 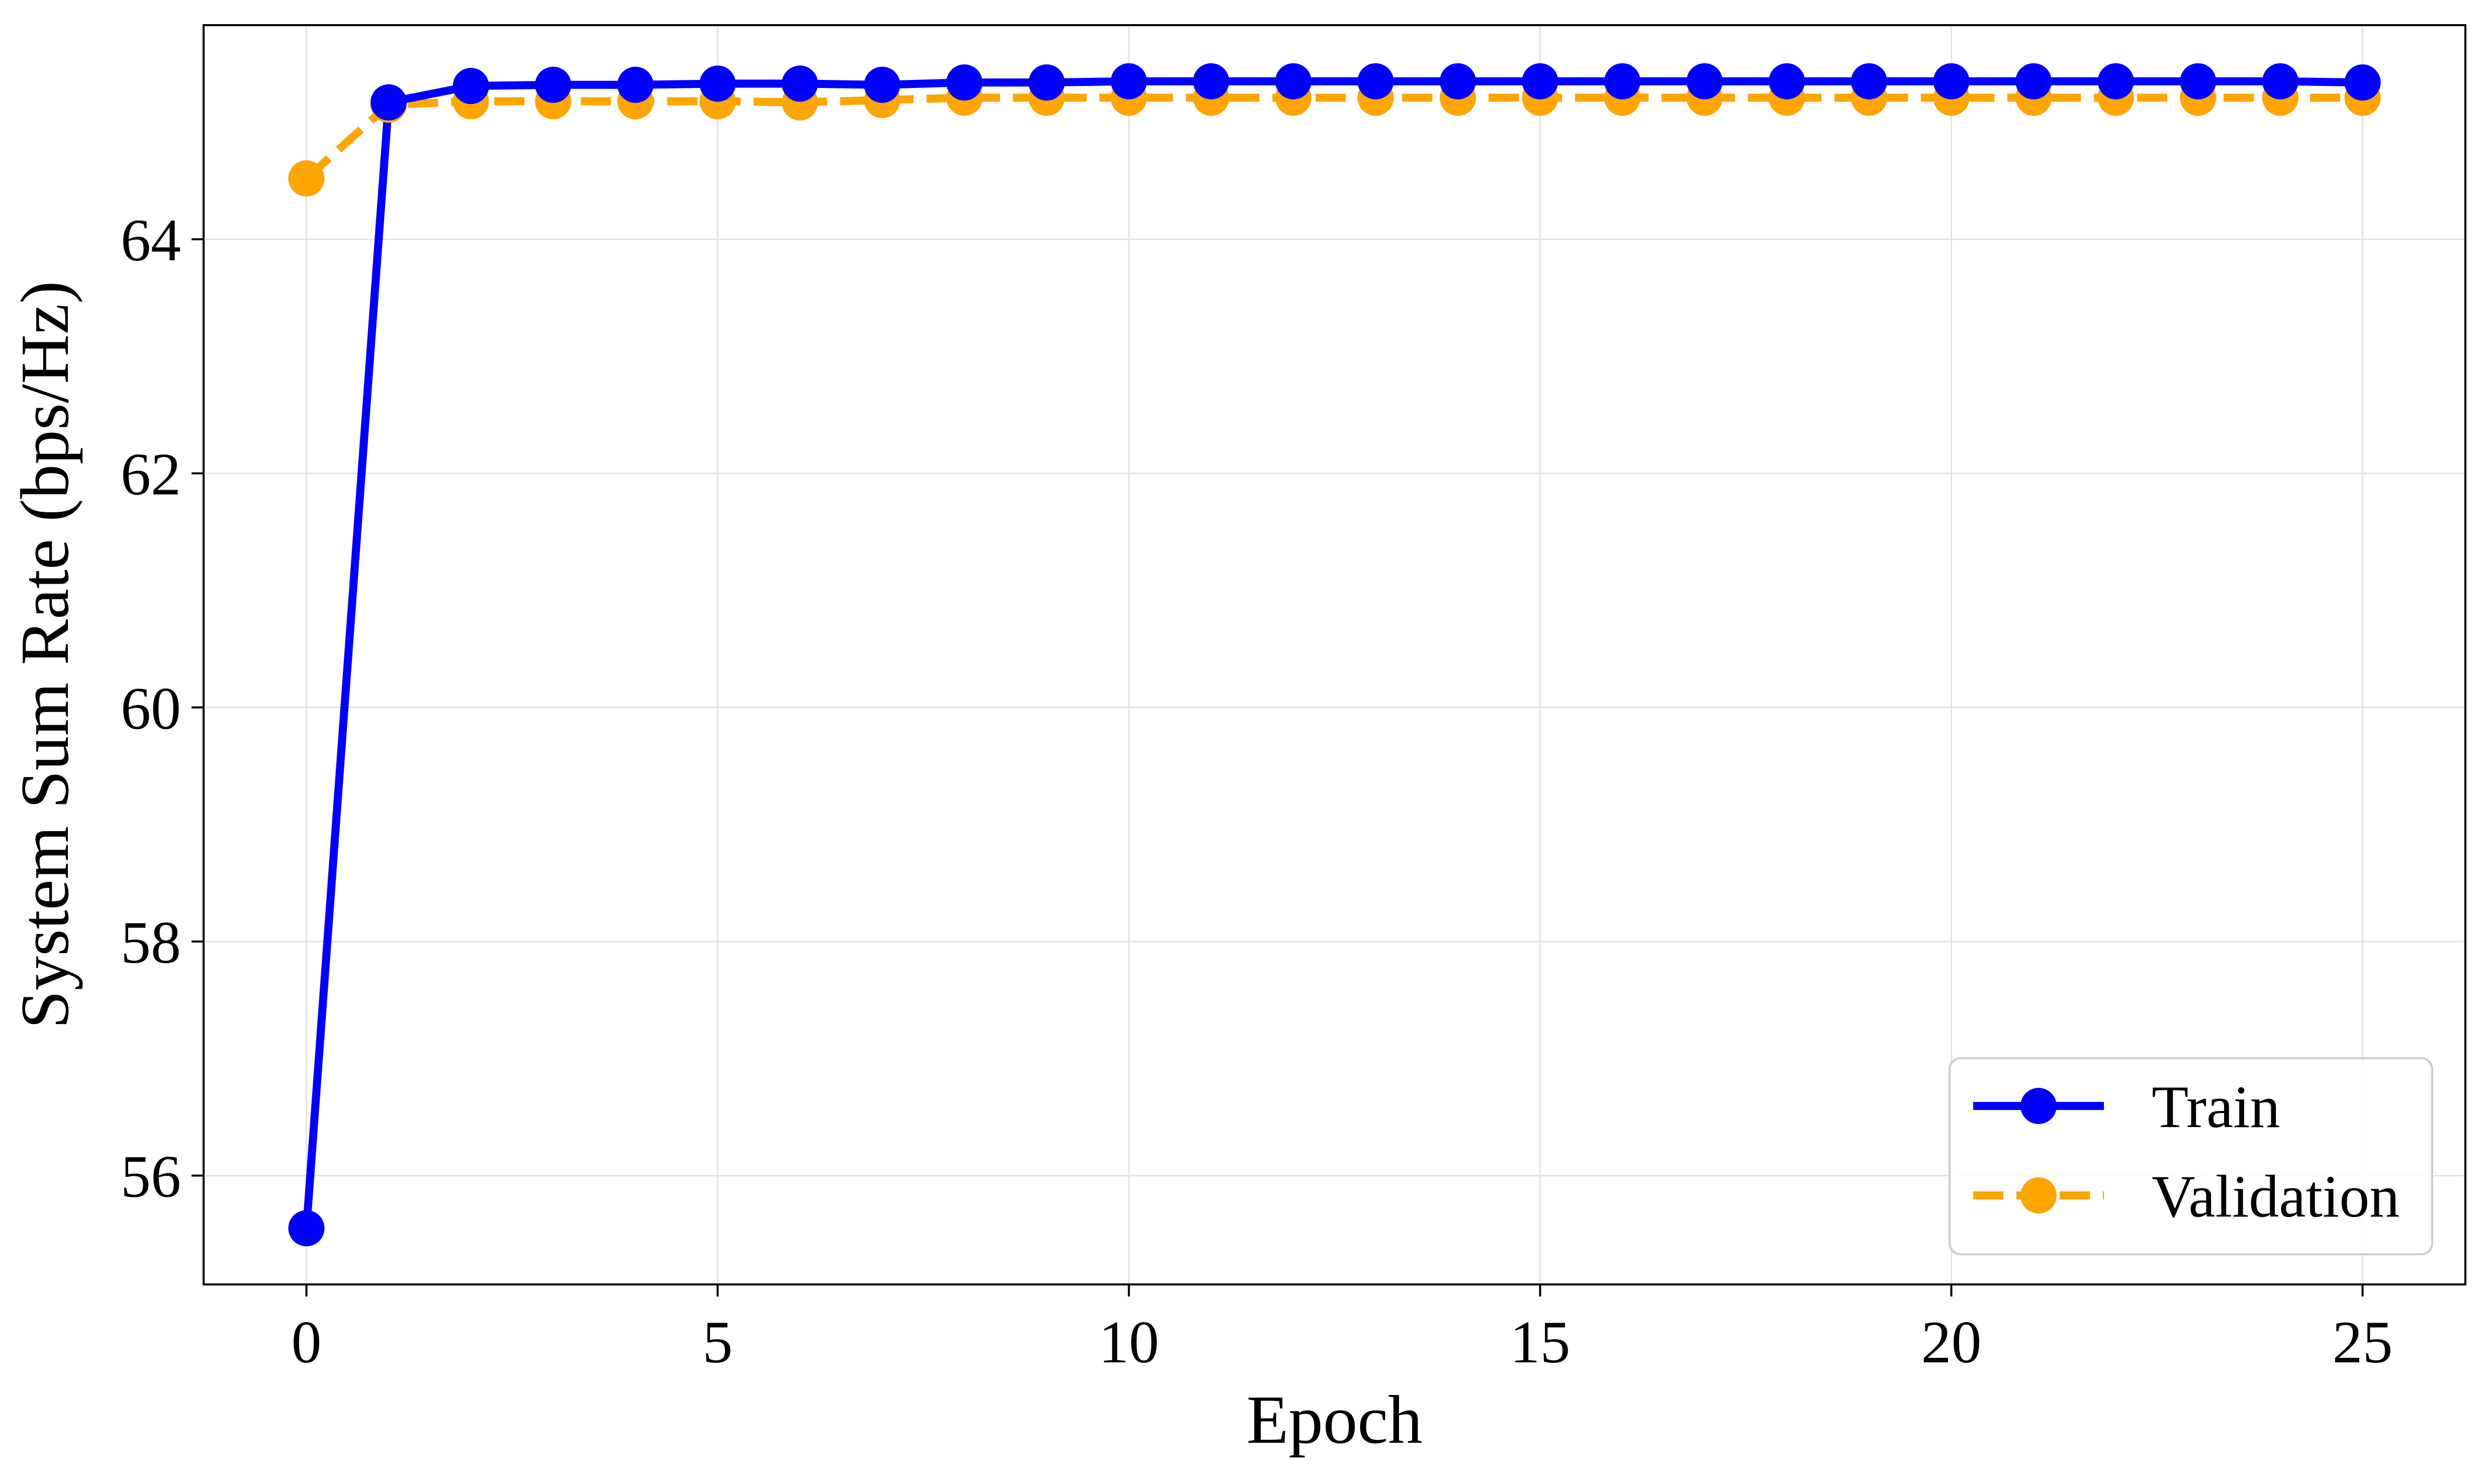 I want to click on y-tick-label: 64, so click(x=151, y=240).